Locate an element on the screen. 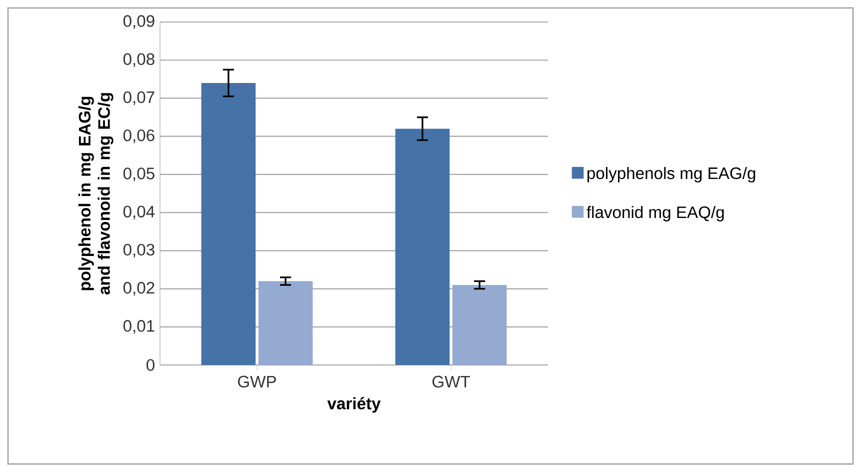 This screenshot has width=861, height=468. y-tick-label: 0,06 is located at coordinates (138, 136).